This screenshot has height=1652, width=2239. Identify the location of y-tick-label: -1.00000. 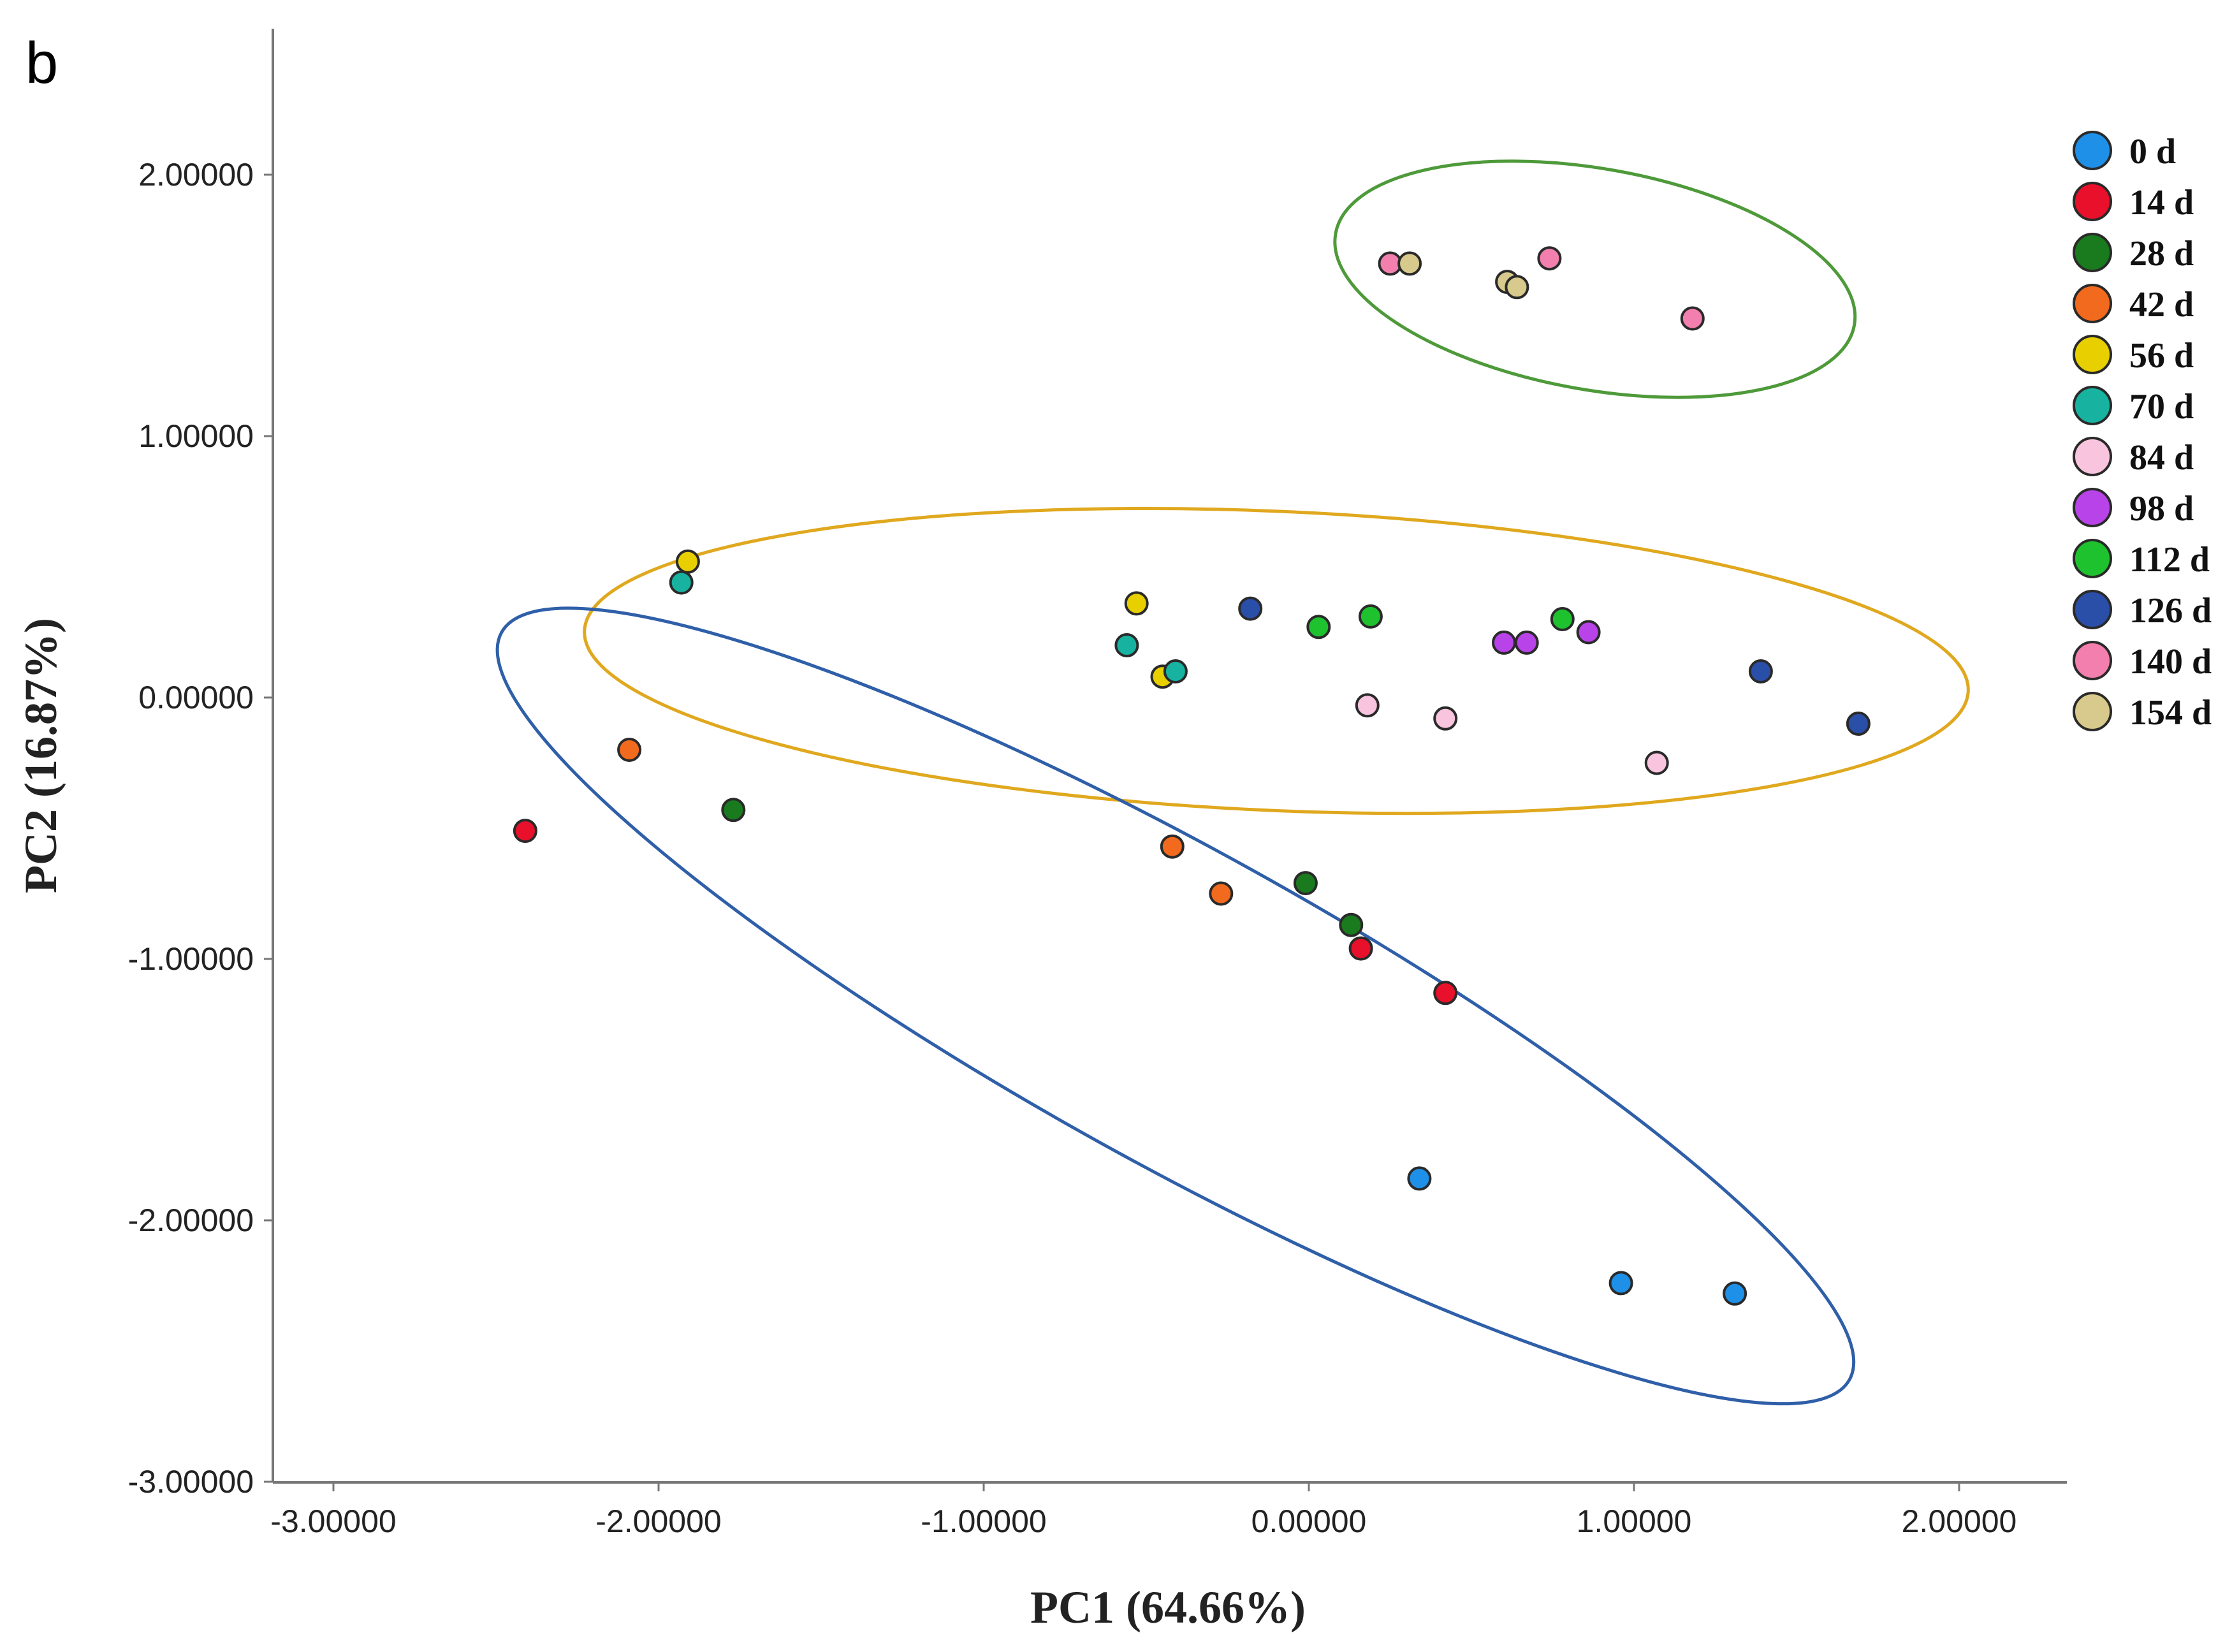
(191, 959).